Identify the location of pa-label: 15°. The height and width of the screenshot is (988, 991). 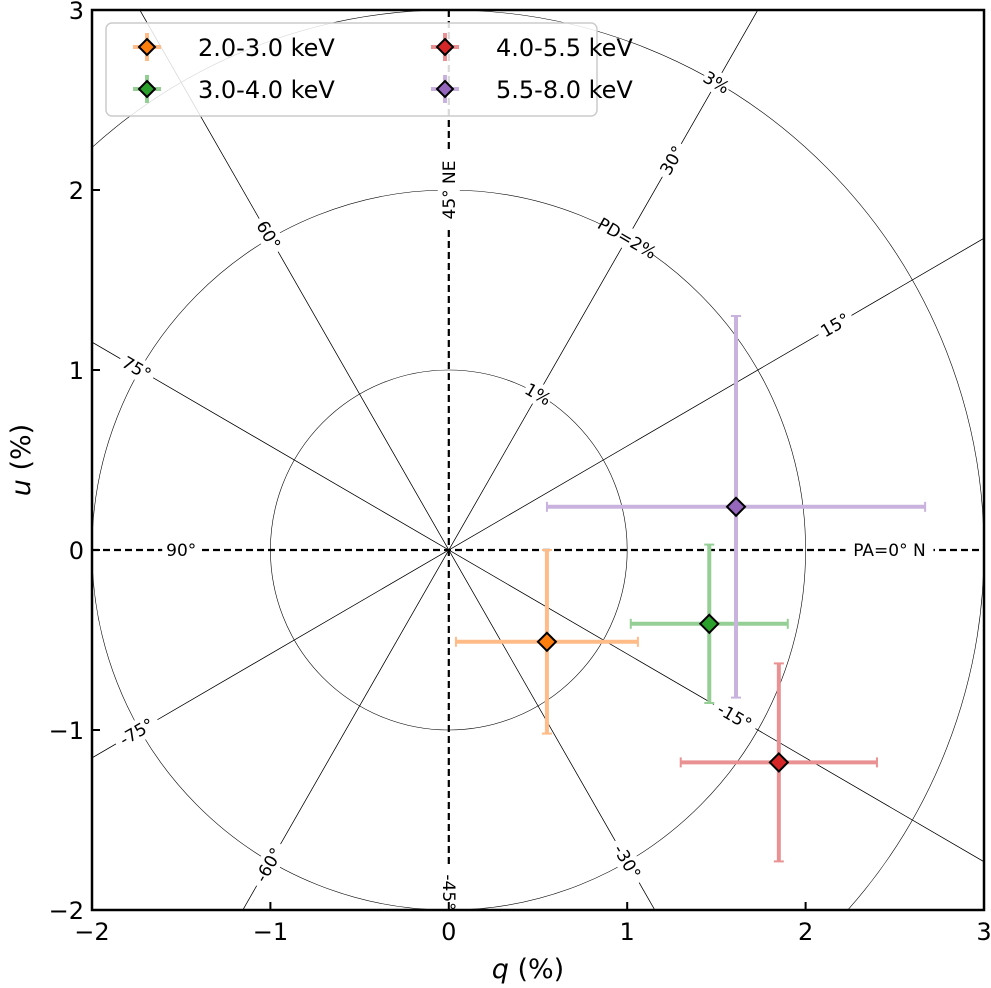
(835, 325).